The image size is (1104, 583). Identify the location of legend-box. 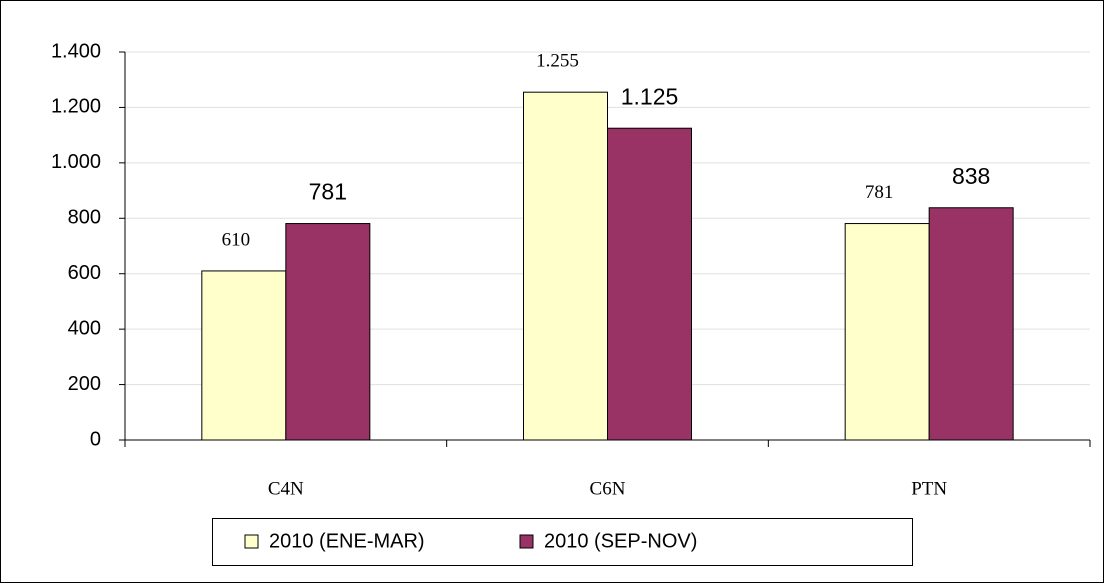
(562, 542).